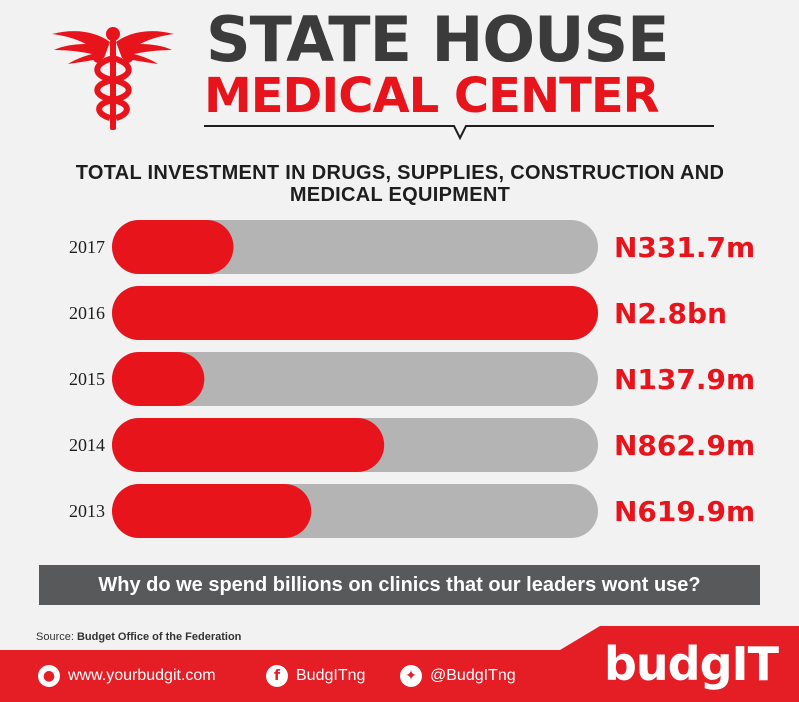 The image size is (799, 702). I want to click on footer-facebook: f BudgITng, so click(315, 676).